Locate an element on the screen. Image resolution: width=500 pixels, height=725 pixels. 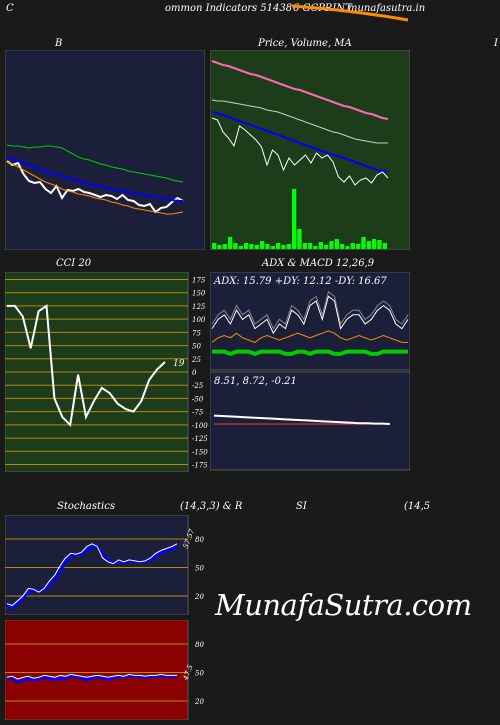
macd-line is located at coordinates (302, 419).